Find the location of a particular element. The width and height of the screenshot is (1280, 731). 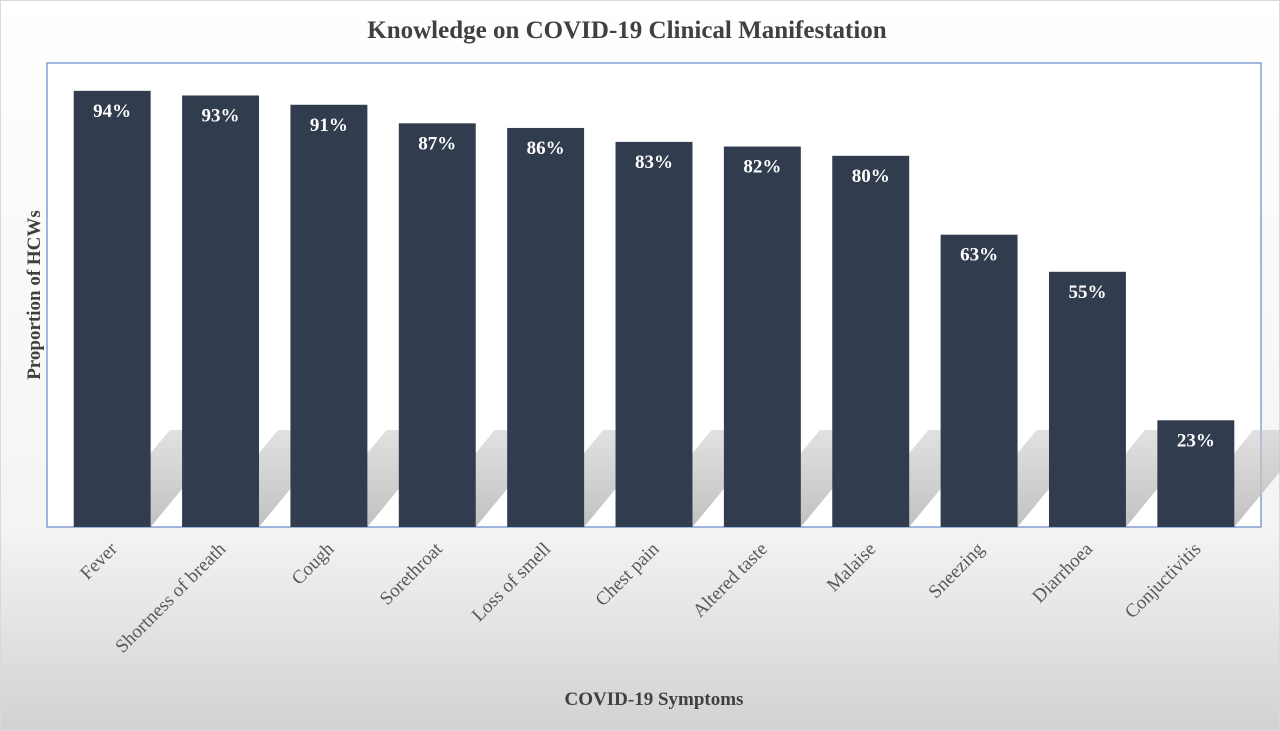

data-label: 94% is located at coordinates (112, 111).